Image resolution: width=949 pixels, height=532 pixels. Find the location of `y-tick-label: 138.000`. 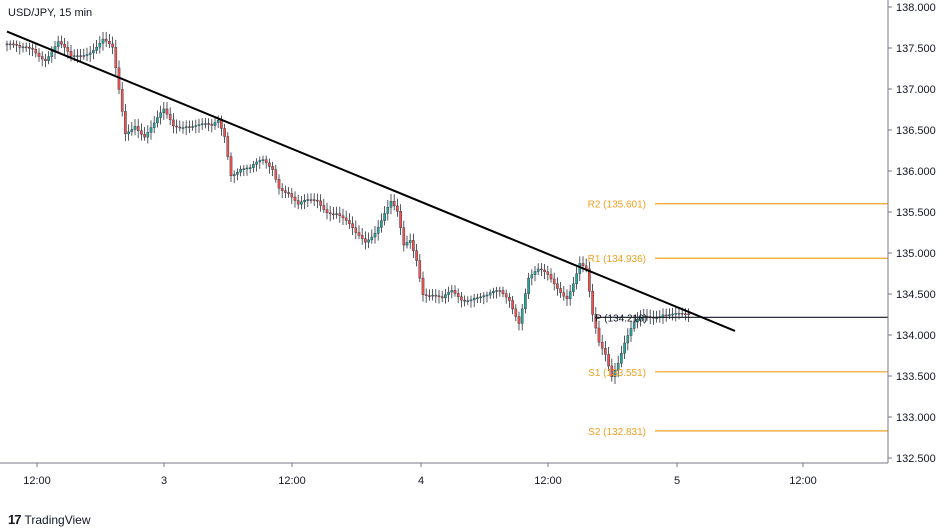

y-tick-label: 138.000 is located at coordinates (916, 8).